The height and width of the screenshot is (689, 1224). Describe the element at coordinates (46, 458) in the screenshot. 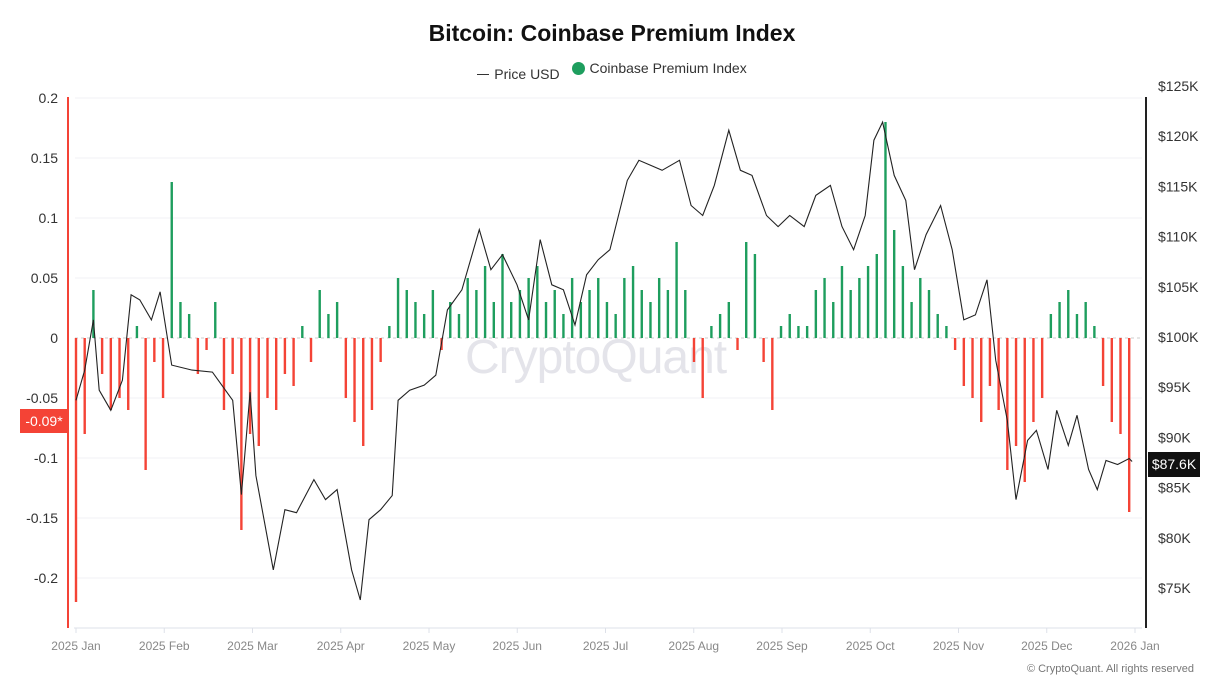

I see `y-left-tick-label: -0.1` at that location.